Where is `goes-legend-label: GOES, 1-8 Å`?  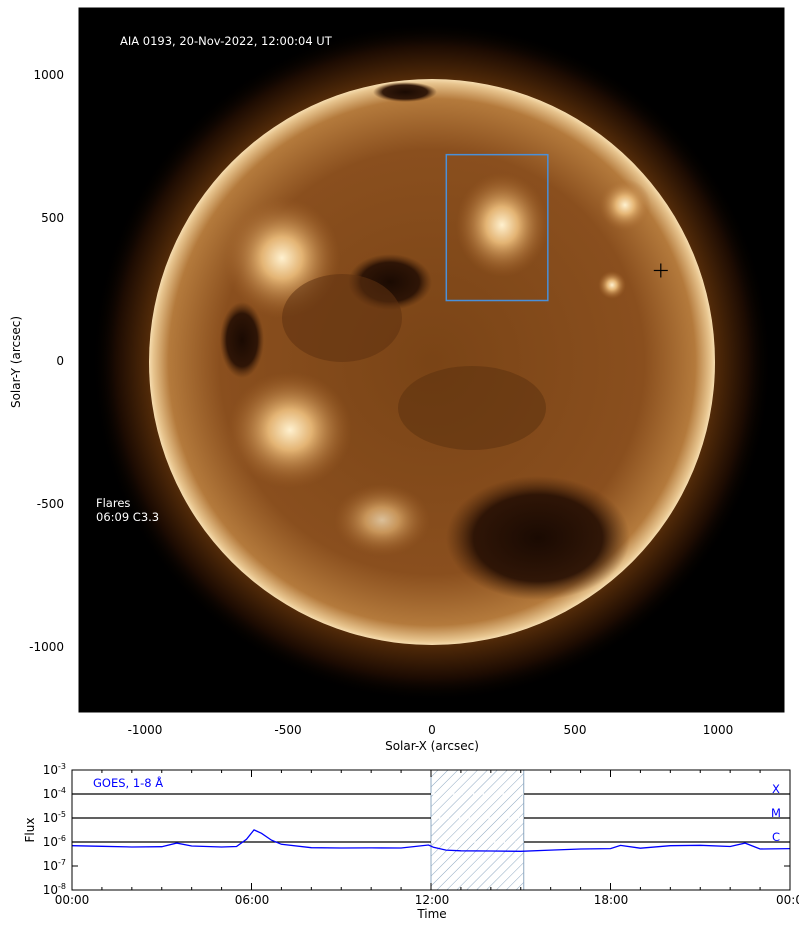
goes-legend-label: GOES, 1-8 Å is located at coordinates (128, 783).